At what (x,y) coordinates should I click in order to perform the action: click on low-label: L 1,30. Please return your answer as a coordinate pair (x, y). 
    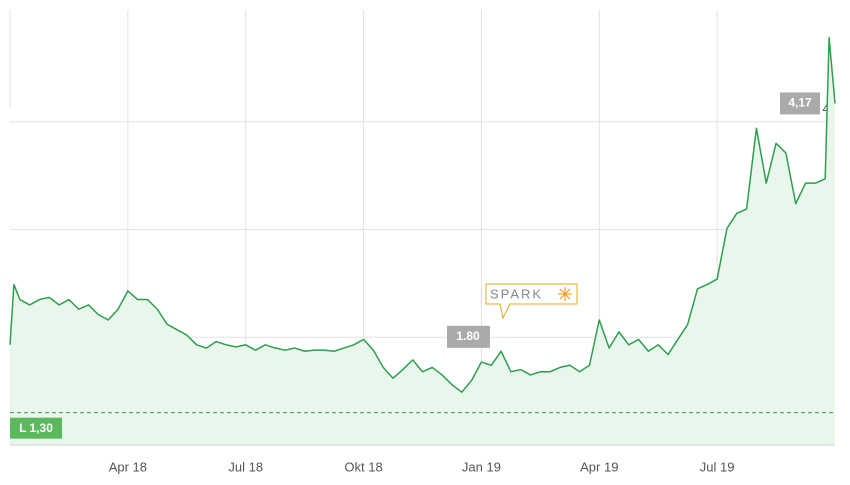
    Looking at the image, I should click on (36, 428).